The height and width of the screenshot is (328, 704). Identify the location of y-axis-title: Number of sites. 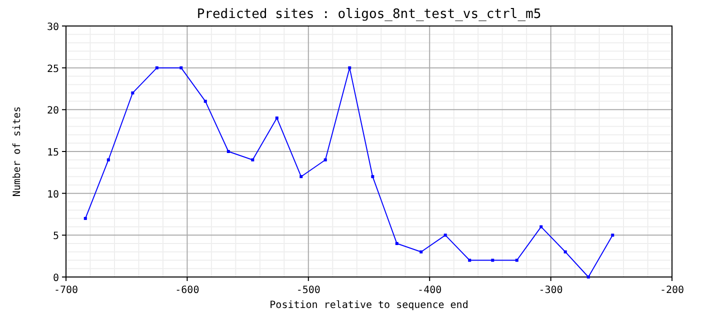
(17, 151).